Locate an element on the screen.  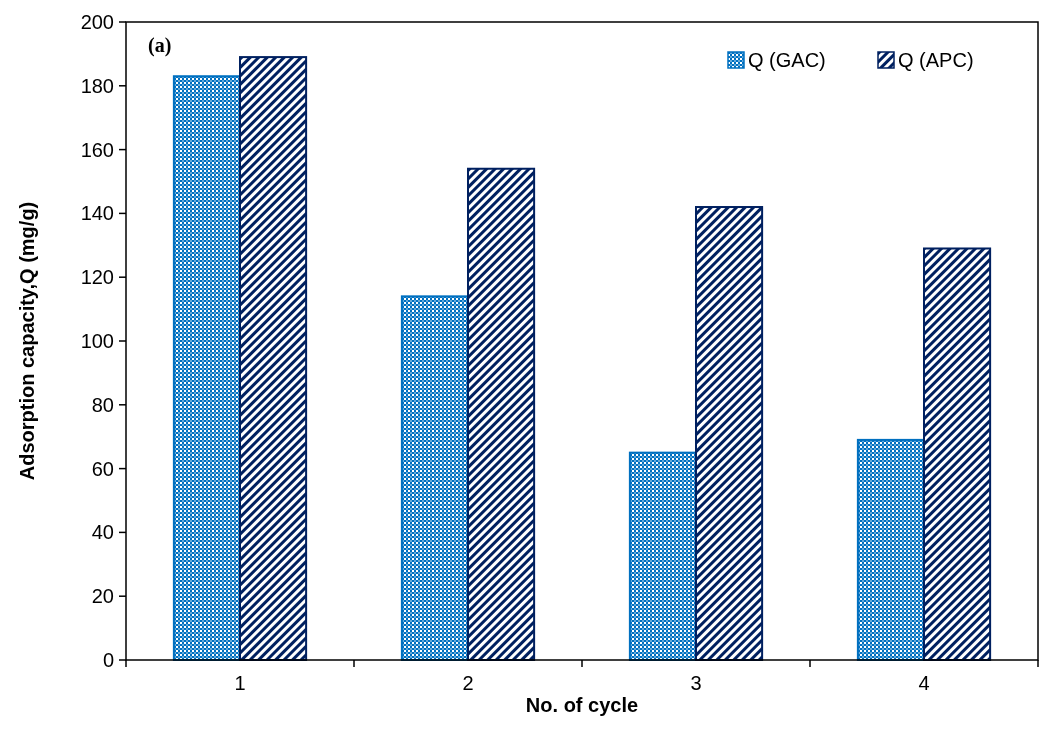
y-tick-label: 120 is located at coordinates (97, 277).